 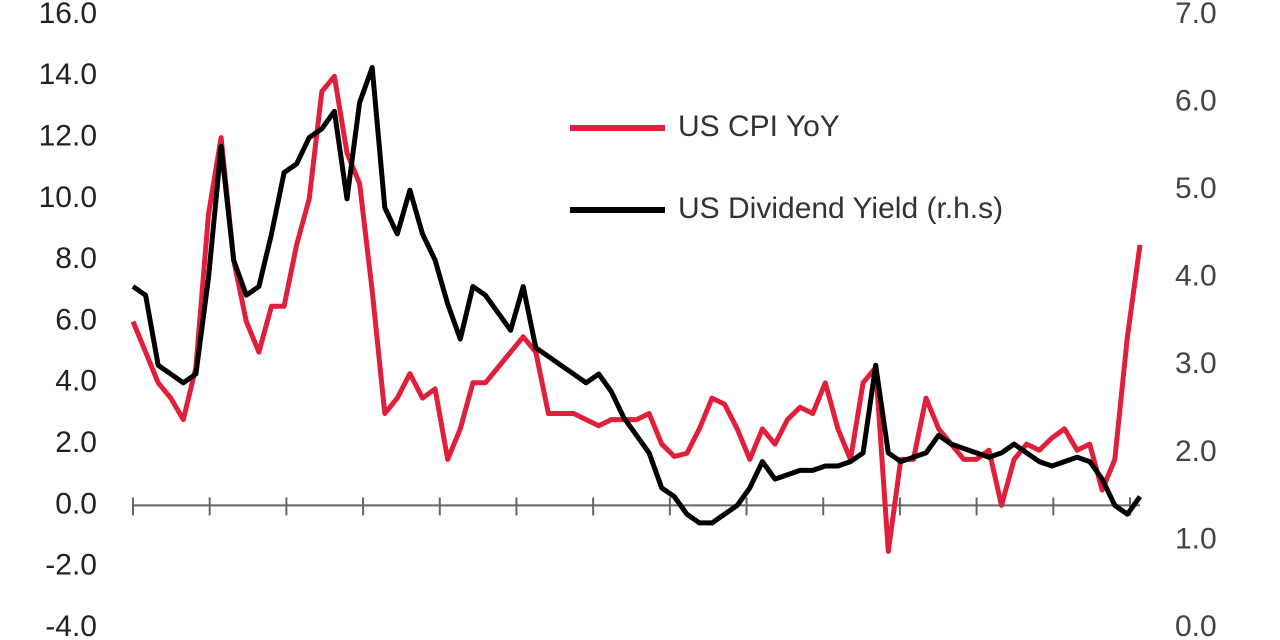 I want to click on y-tick-label: 4.0, so click(x=76, y=381).